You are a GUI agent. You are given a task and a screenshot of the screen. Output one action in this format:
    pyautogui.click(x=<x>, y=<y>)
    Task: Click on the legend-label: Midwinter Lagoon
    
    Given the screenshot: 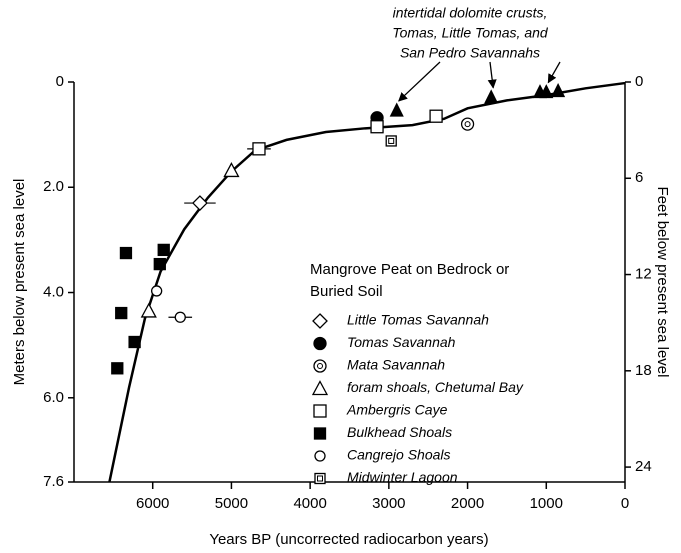 What is the action you would take?
    pyautogui.click(x=402, y=477)
    